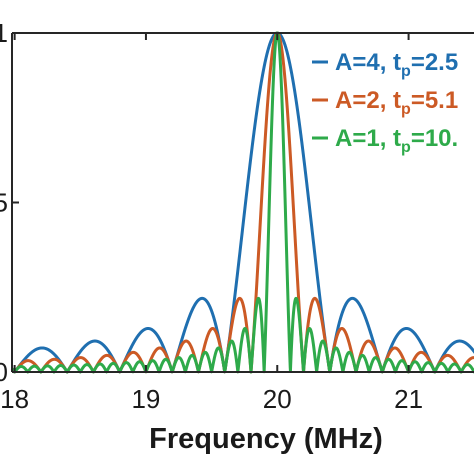 The width and height of the screenshot is (474, 474). I want to click on x-tick-label: 18, so click(14, 399).